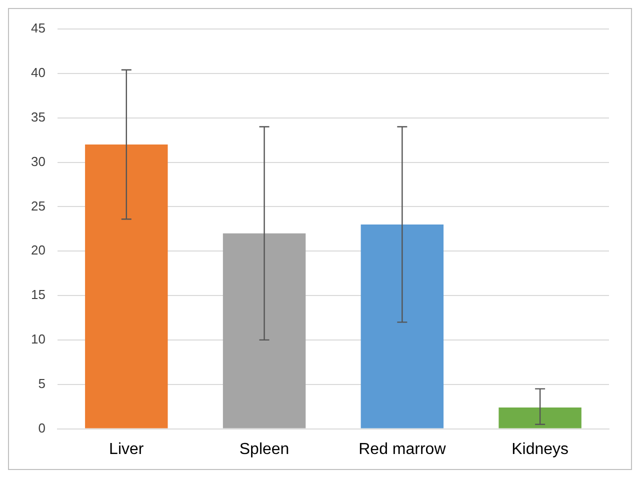 The height and width of the screenshot is (479, 641). I want to click on y-tick-label: 20, so click(38, 250).